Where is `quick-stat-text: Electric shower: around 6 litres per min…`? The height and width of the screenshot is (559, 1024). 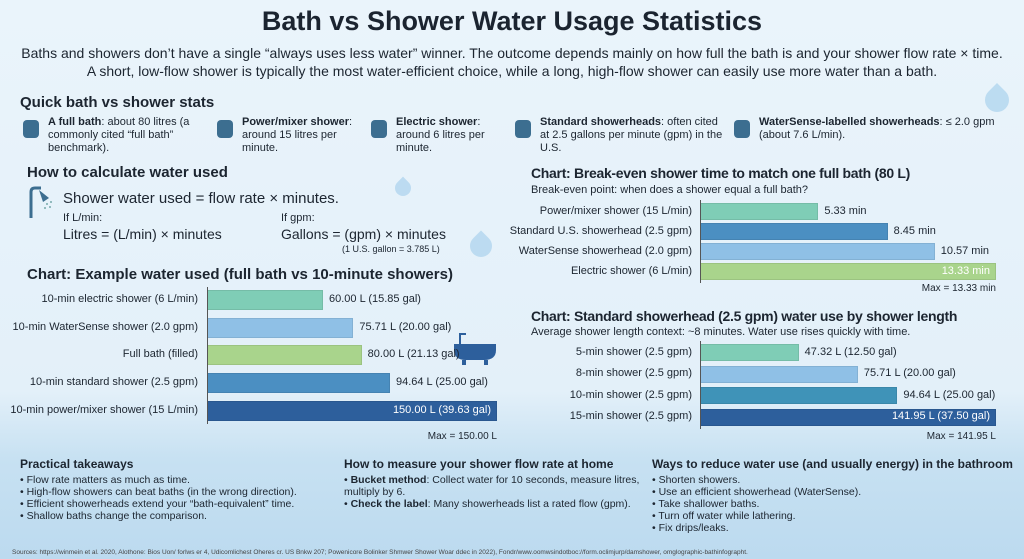 quick-stat-text: Electric shower: around 6 litres per min… is located at coordinates (440, 135).